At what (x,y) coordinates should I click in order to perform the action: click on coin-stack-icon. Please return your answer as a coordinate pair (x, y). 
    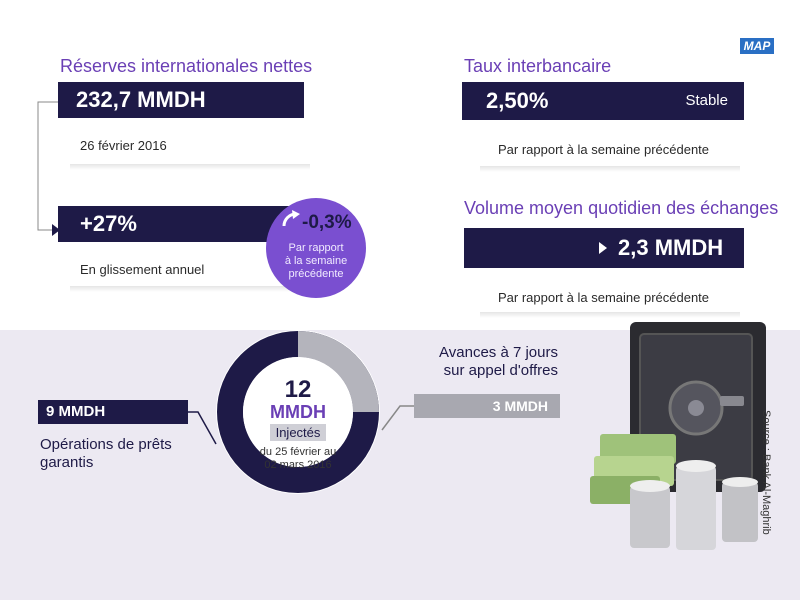
    Looking at the image, I should click on (694, 505).